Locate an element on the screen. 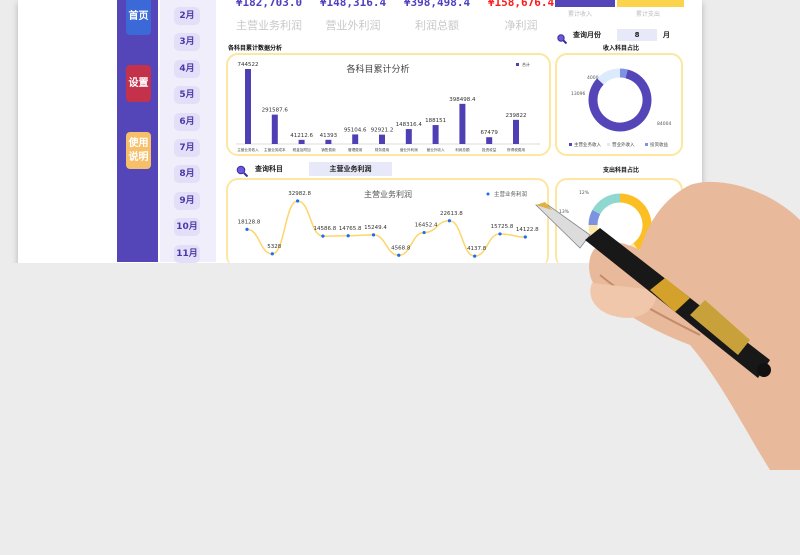 The width and height of the screenshot is (800, 555). home-button: 首页 is located at coordinates (138, 17).